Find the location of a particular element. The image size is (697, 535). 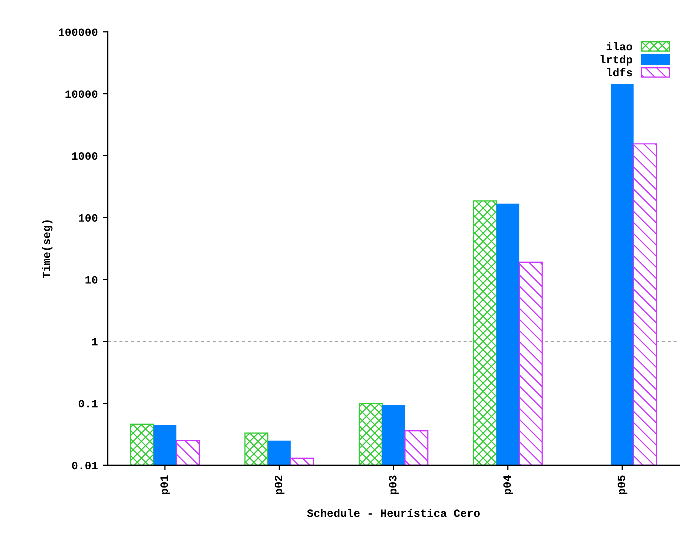

y-tick-label: 10000 is located at coordinates (82, 94).